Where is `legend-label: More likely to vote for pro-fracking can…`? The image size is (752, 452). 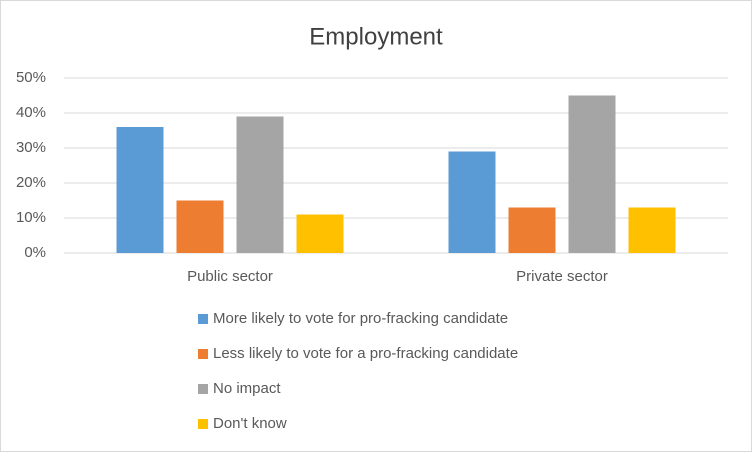
legend-label: More likely to vote for pro-fracking can… is located at coordinates (360, 318).